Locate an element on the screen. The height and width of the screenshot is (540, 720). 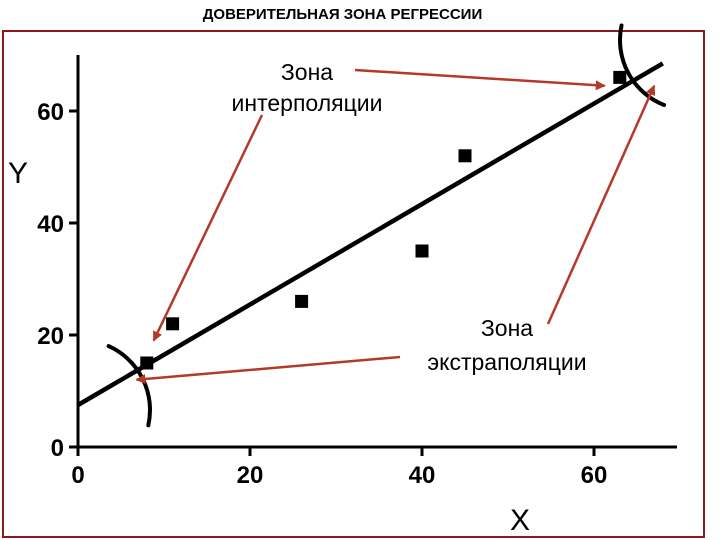
x-tick-label-20: 20 is located at coordinates (250, 475).